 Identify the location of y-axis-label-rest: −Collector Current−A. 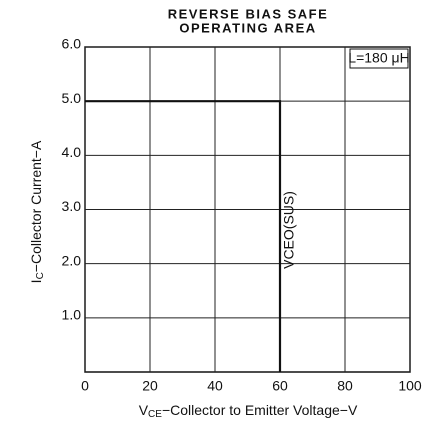
(36, 206).